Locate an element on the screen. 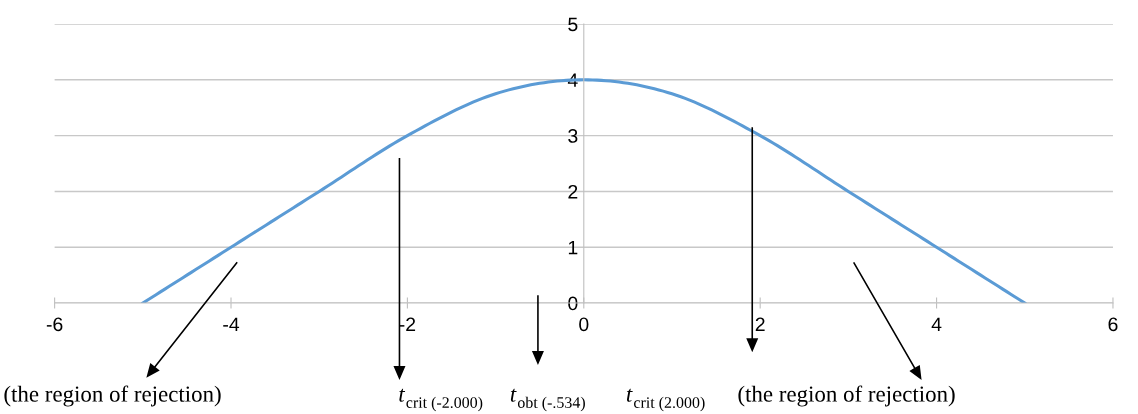 The image size is (1138, 414). x-tick-label: -6 is located at coordinates (54, 324).